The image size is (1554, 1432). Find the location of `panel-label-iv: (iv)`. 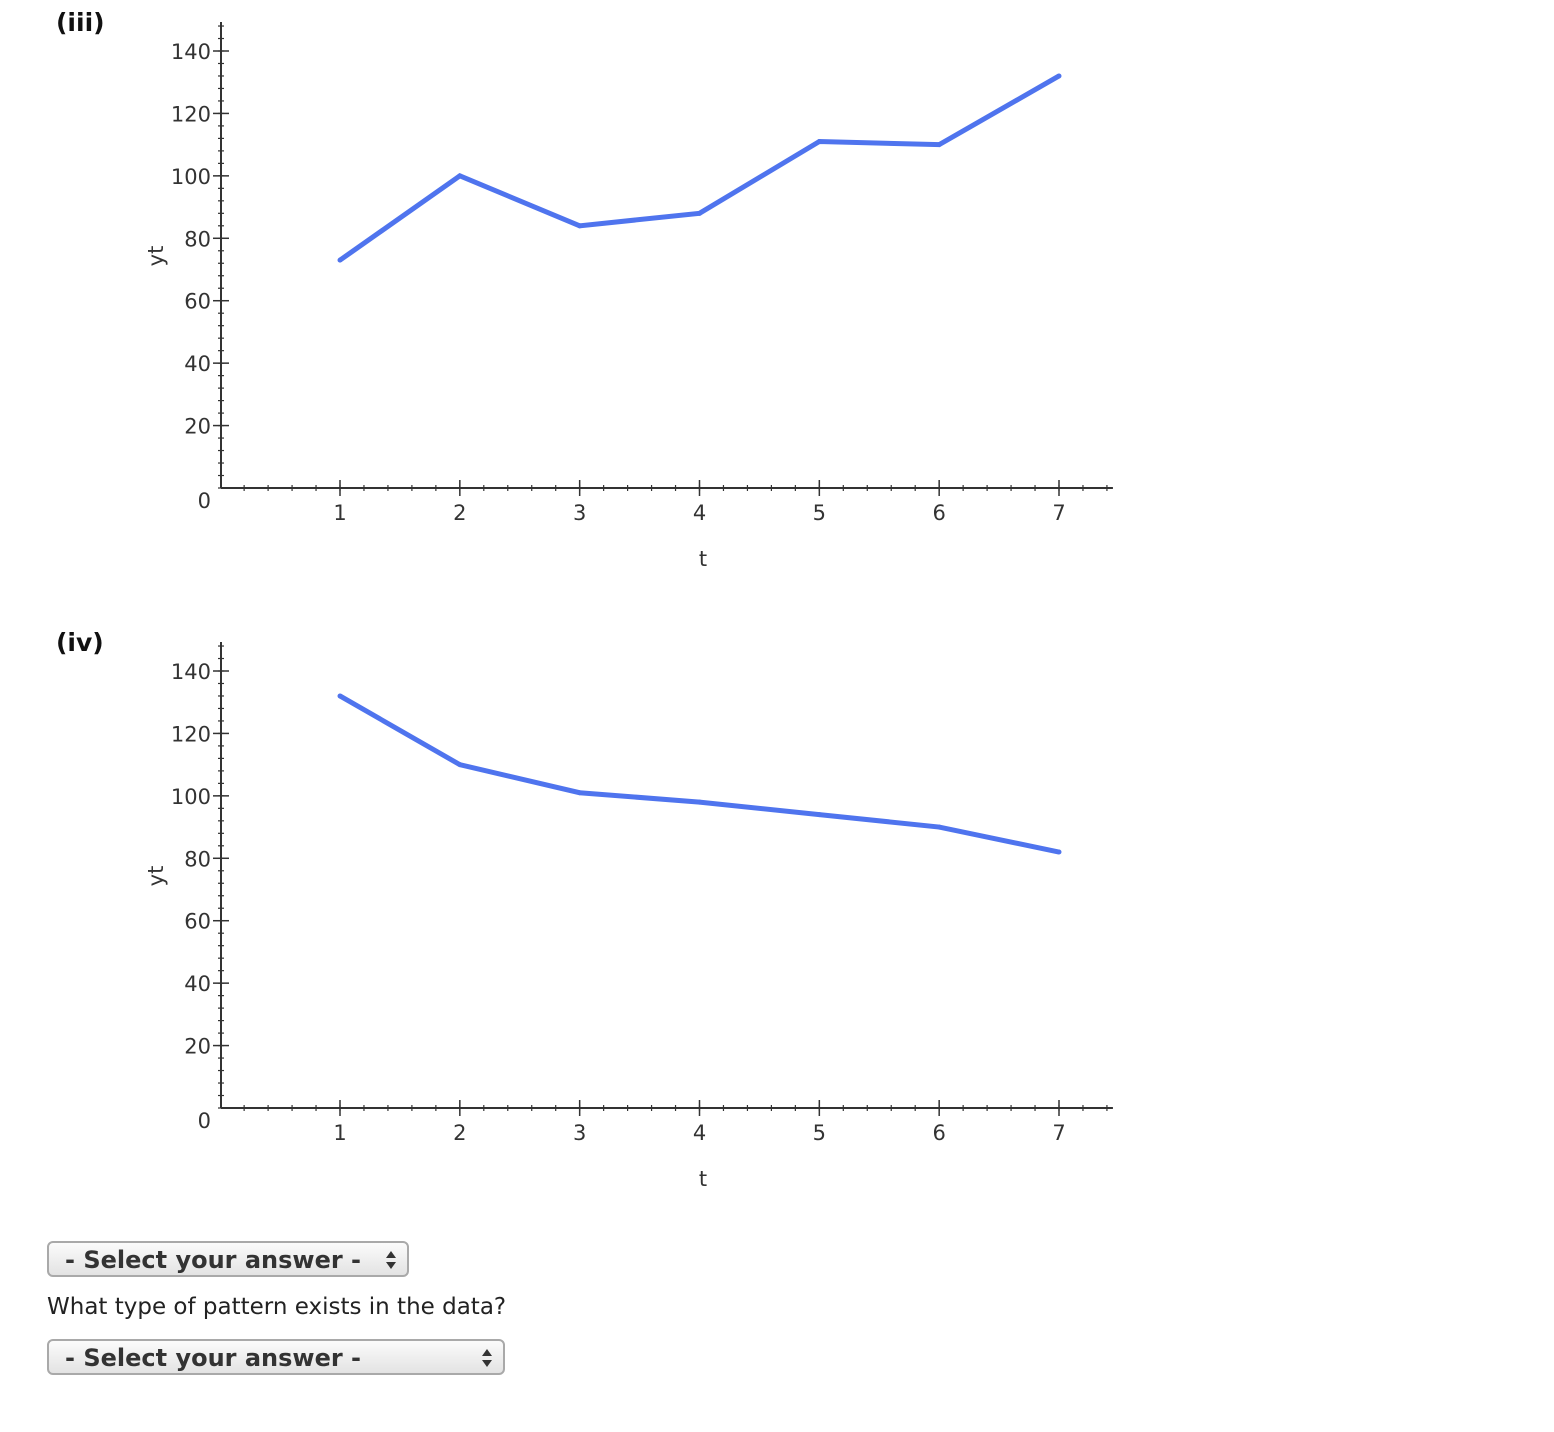

panel-label-iv: (iv) is located at coordinates (80, 642).